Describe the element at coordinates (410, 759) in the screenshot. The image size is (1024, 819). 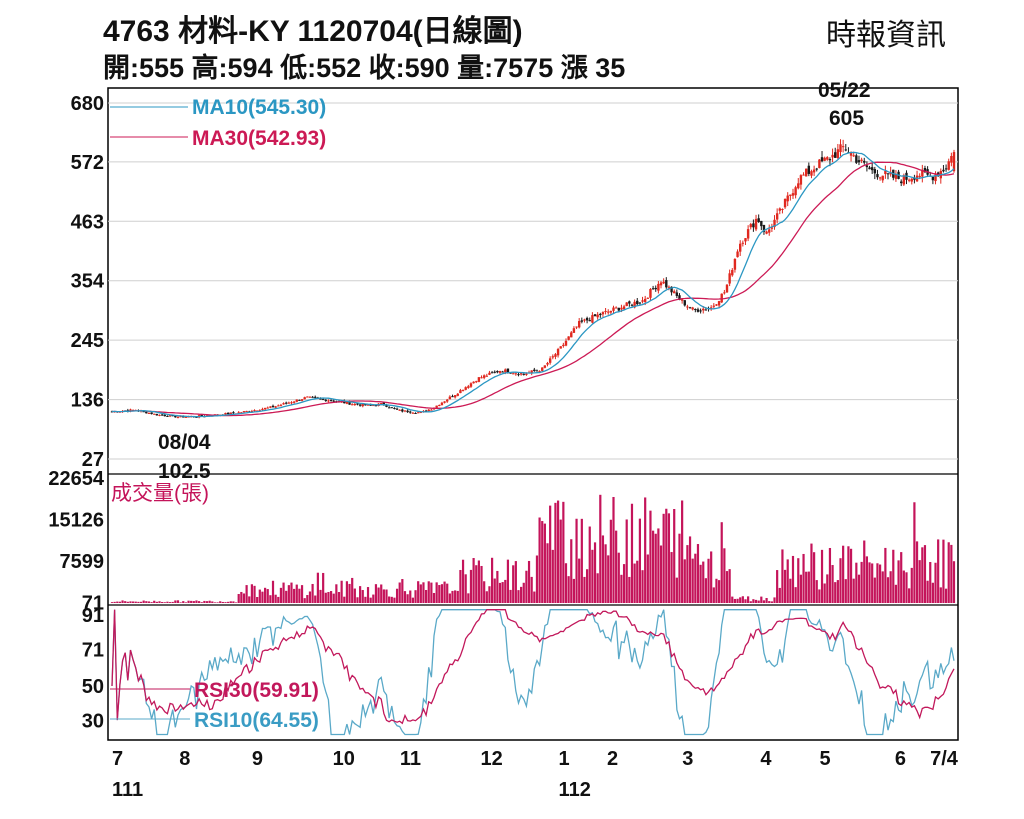
I see `month-tick-label: 11` at that location.